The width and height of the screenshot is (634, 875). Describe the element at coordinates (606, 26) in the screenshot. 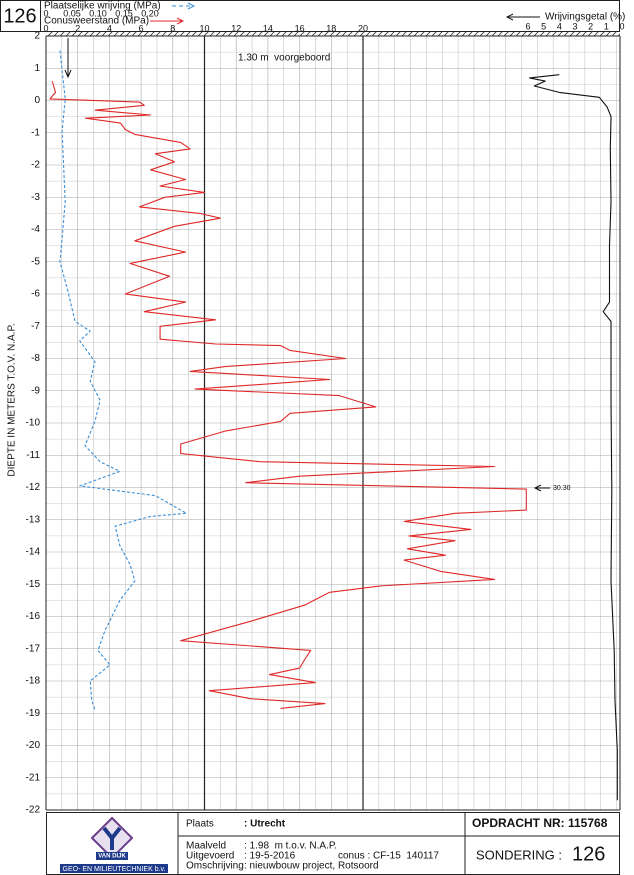

I see `x3-tick-label: 1` at that location.